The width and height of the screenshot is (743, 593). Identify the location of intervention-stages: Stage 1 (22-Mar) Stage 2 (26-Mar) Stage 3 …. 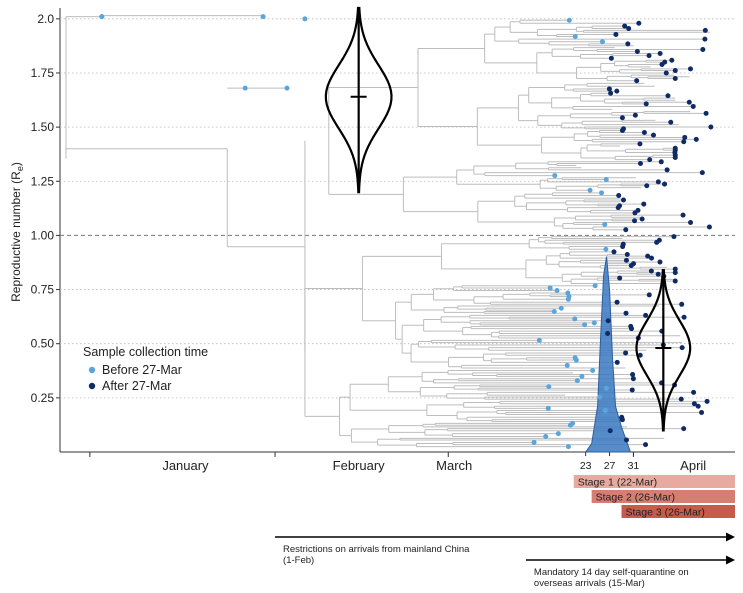
(654, 497).